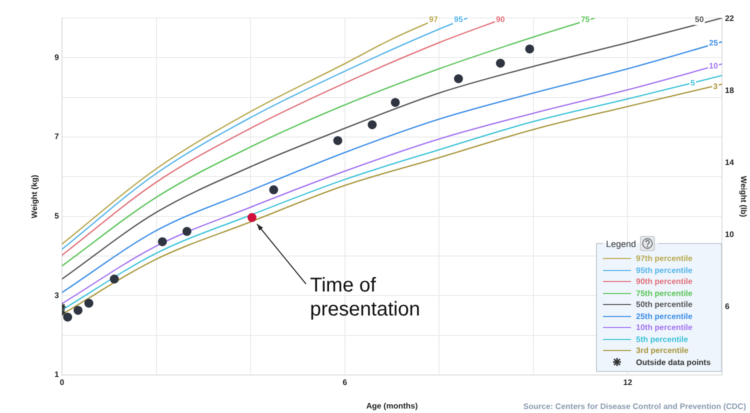  What do you see at coordinates (57, 295) in the screenshot?
I see `y-tick-label: 3` at bounding box center [57, 295].